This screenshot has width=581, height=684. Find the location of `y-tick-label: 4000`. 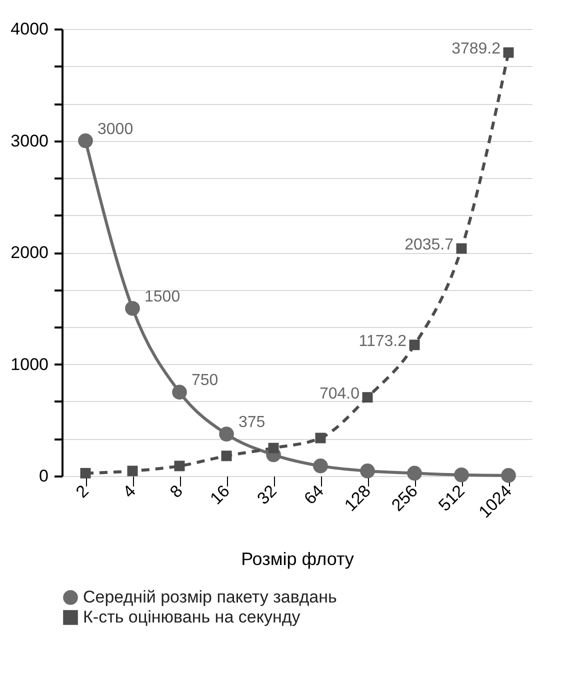

y-tick-label: 4000 is located at coordinates (29, 29).